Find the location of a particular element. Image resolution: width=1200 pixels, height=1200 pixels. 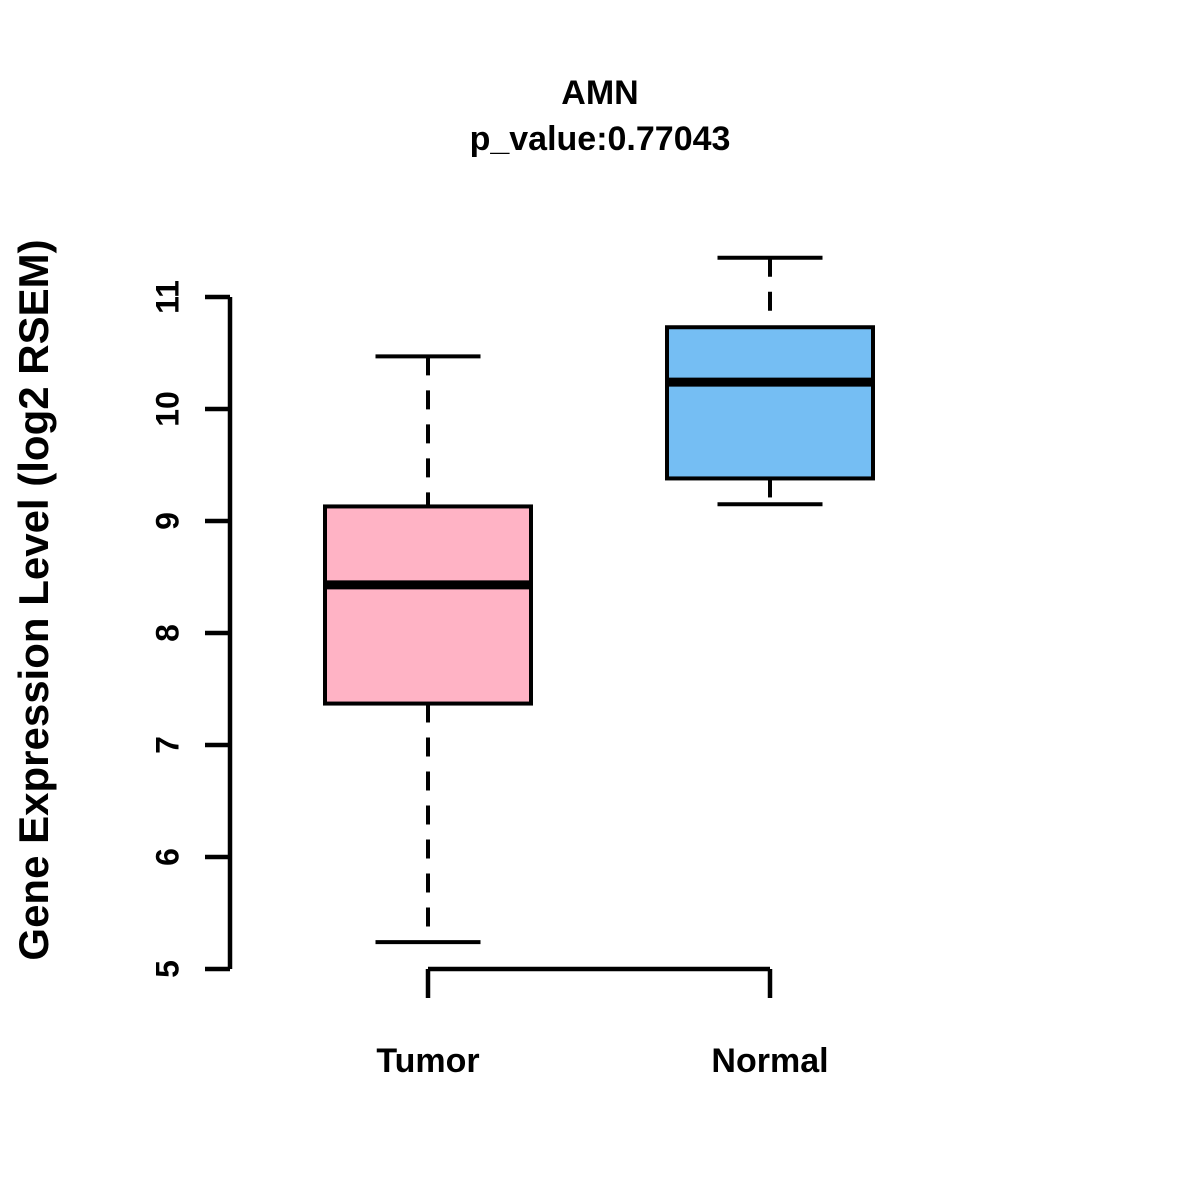

x-axis: Tumor Normal is located at coordinates (602, 1023).